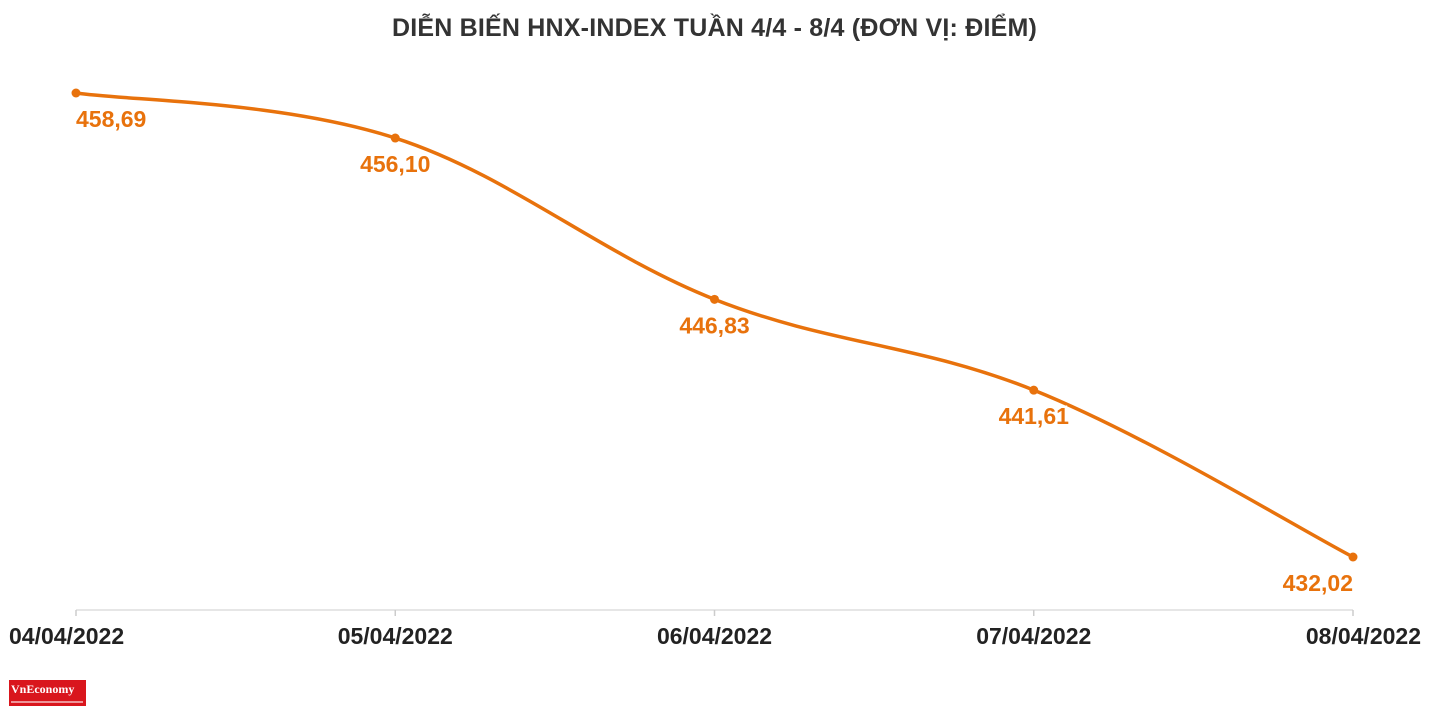 The image size is (1429, 716). Describe the element at coordinates (395, 636) in the screenshot. I see `x-tick-label: 05/04/2022` at that location.